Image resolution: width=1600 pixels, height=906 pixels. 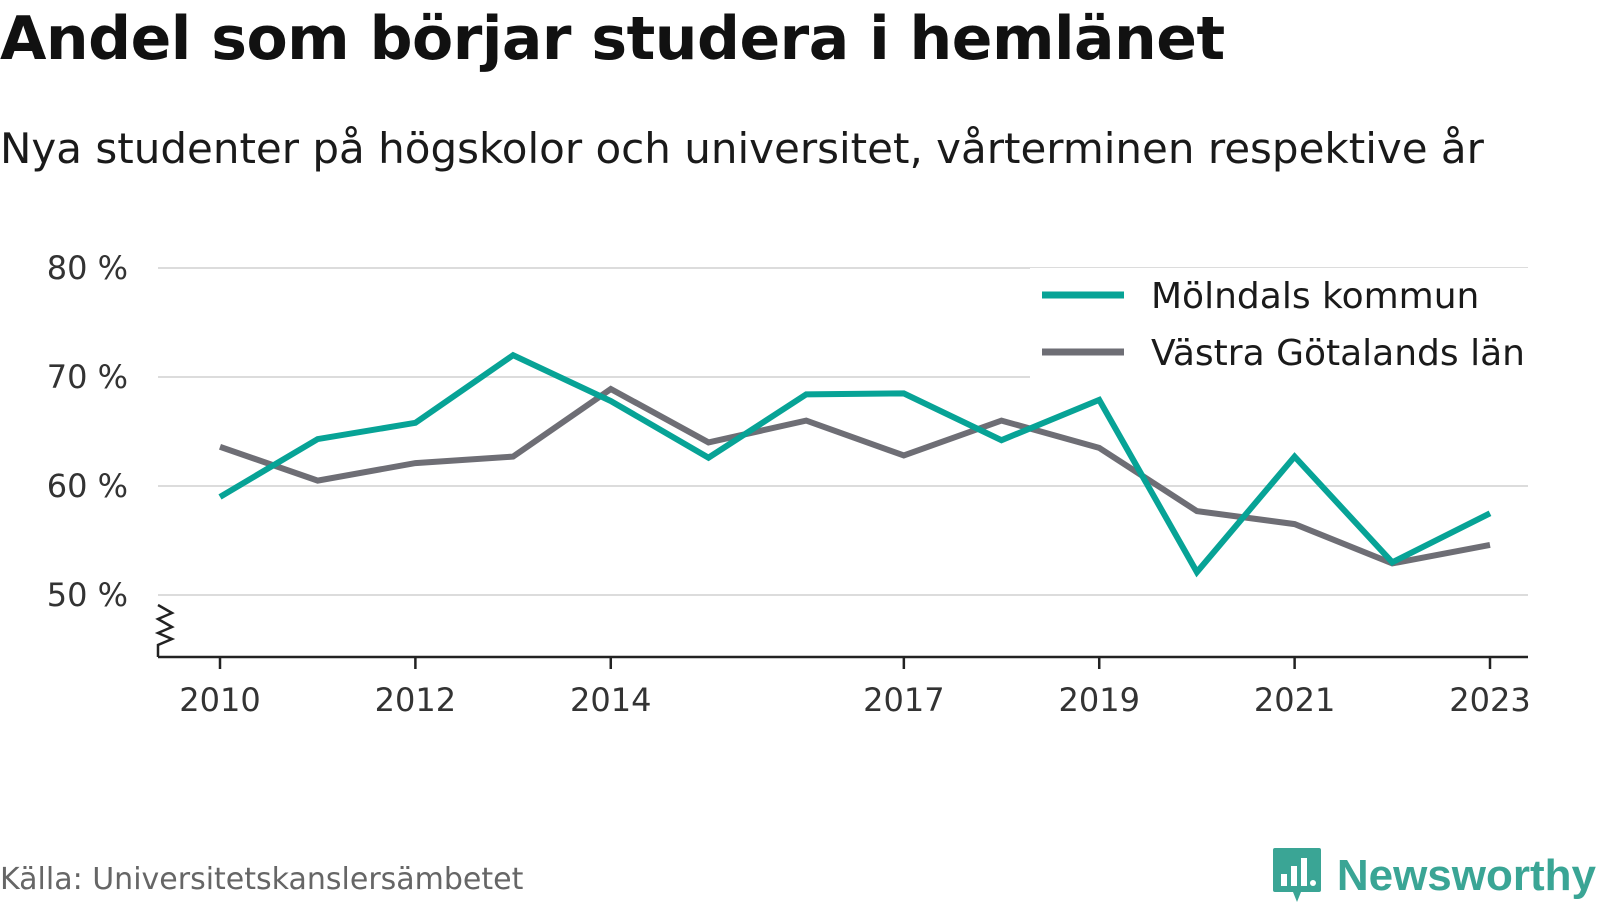 I want to click on bar-chart-speech-bubble-icon, so click(x=1296, y=875).